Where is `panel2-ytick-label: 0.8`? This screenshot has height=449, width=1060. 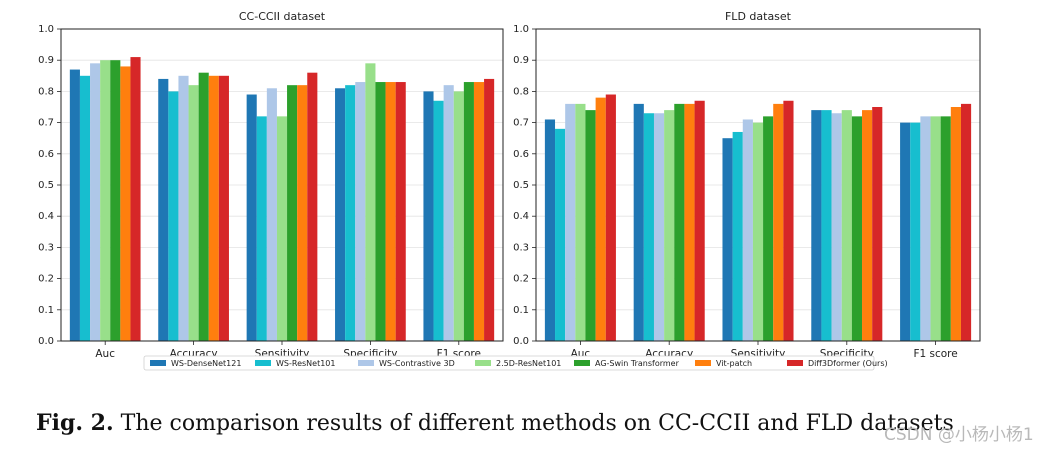
panel2-ytick-label: 0.8 is located at coordinates (521, 91).